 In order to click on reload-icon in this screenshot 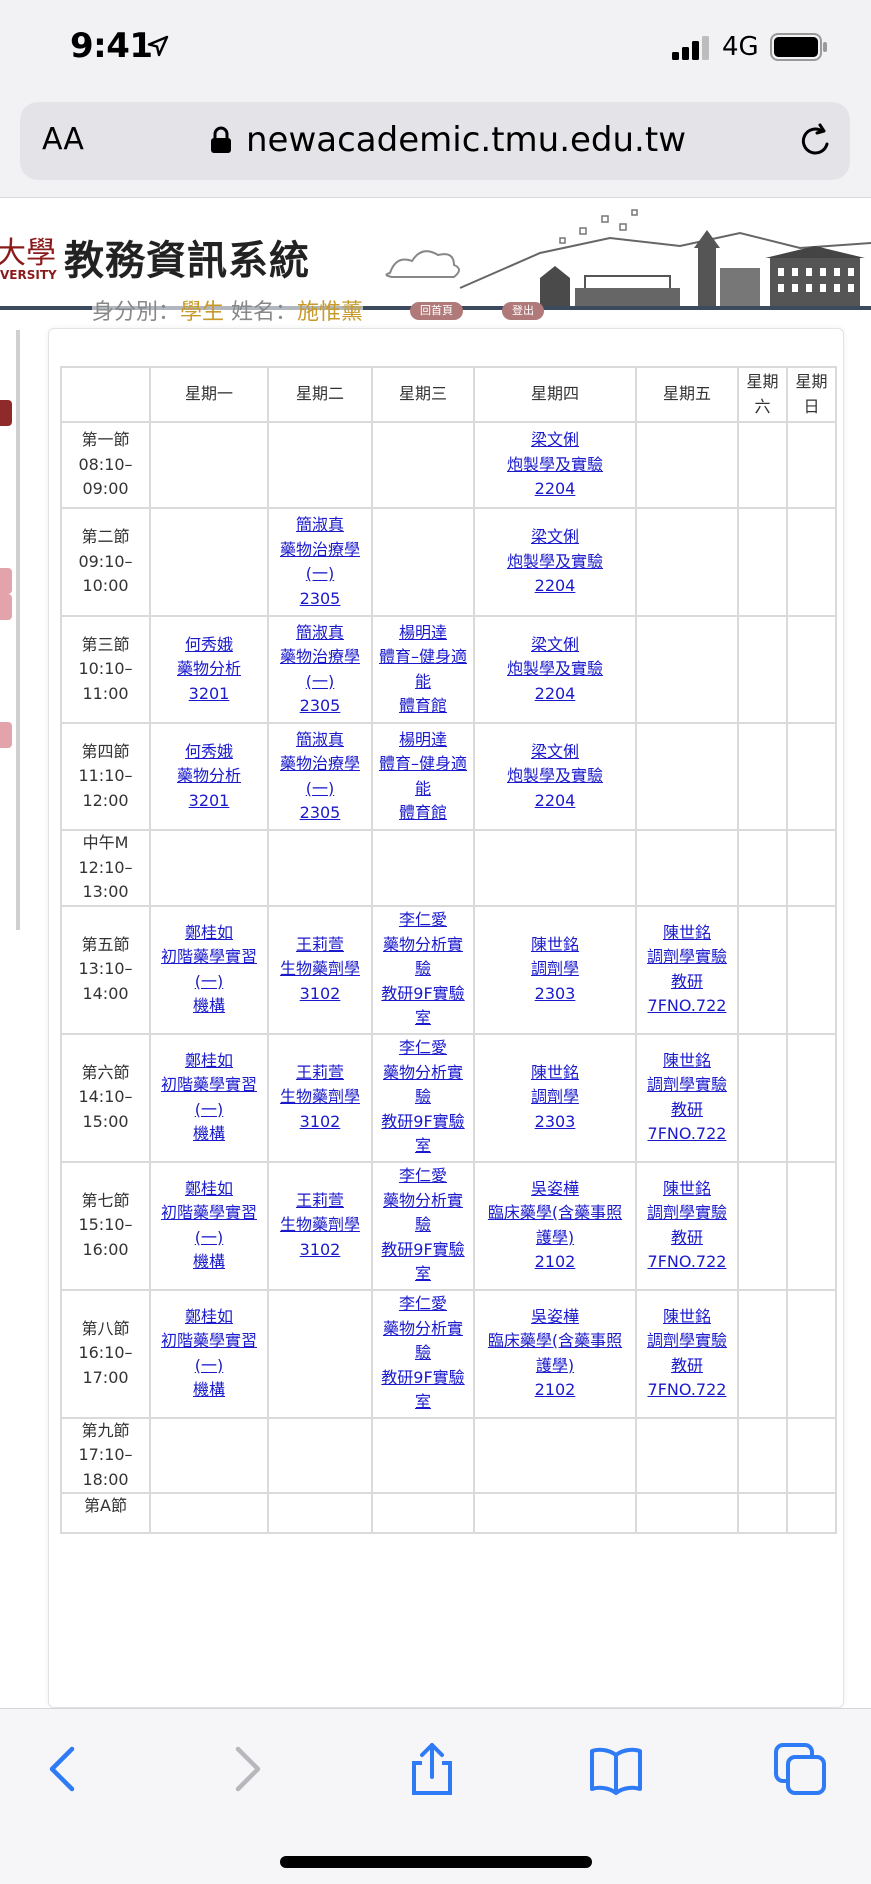, I will do `click(815, 141)`.